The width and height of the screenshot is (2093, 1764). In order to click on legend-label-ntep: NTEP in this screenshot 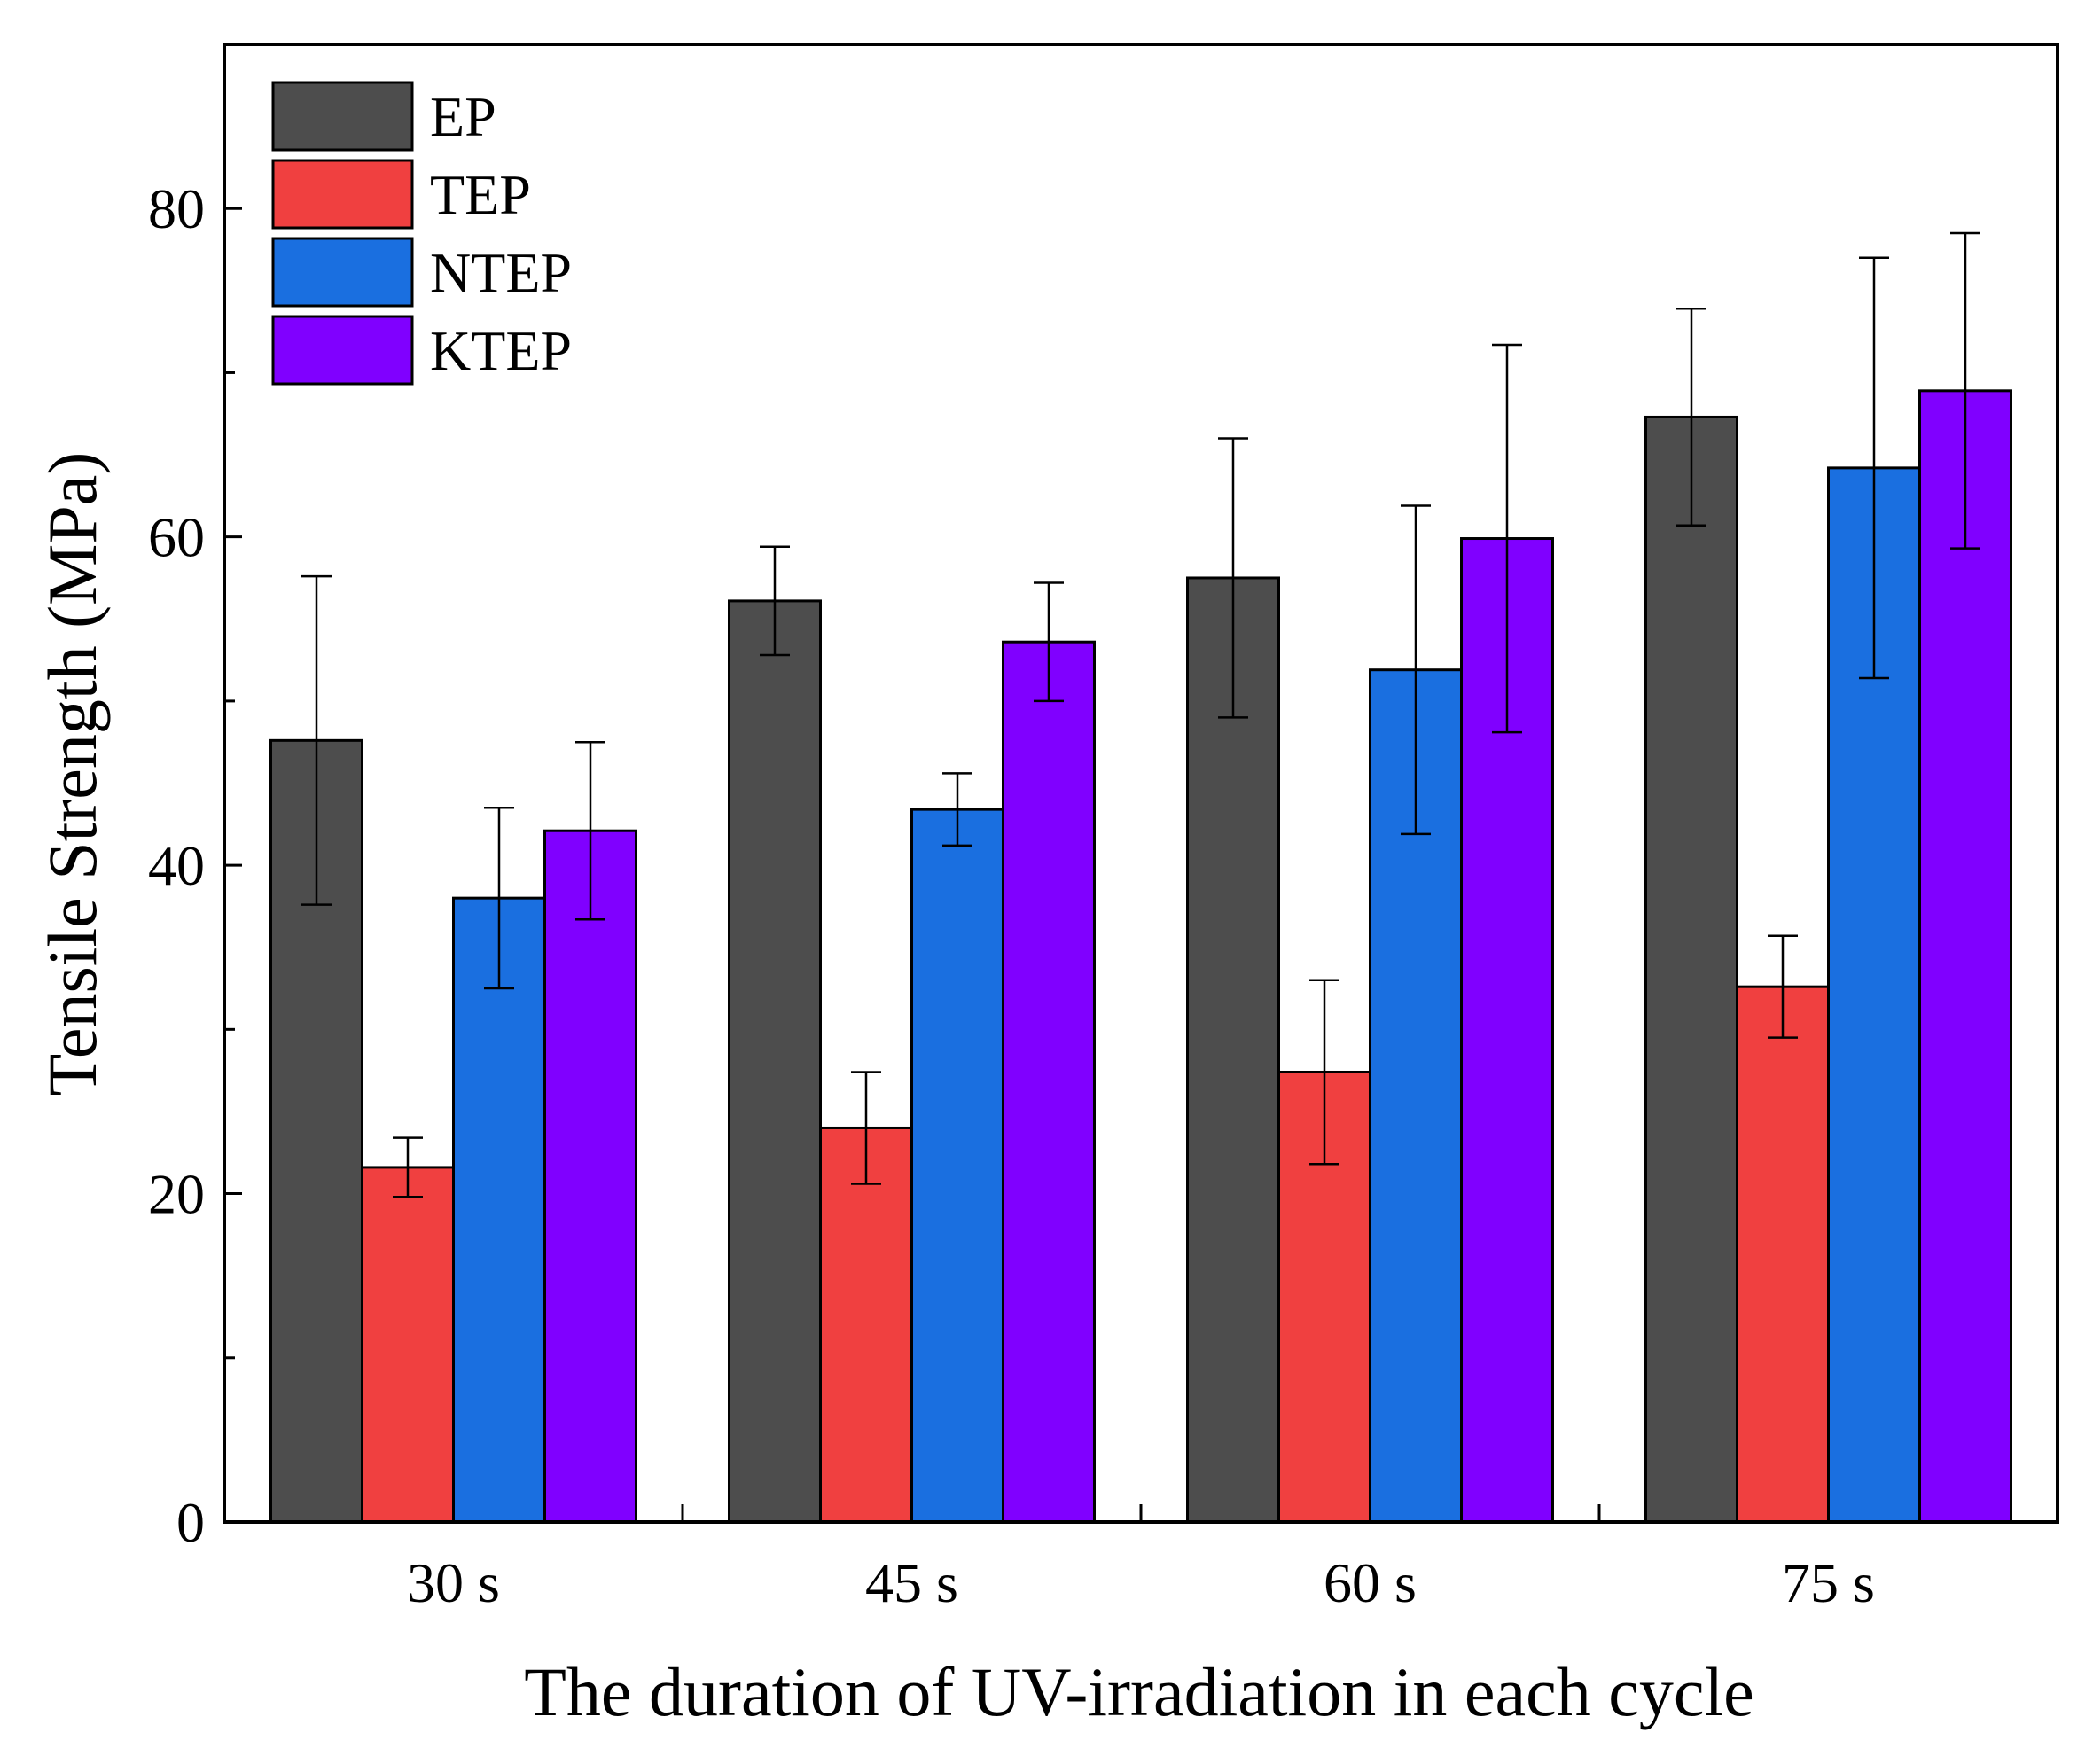, I will do `click(501, 272)`.